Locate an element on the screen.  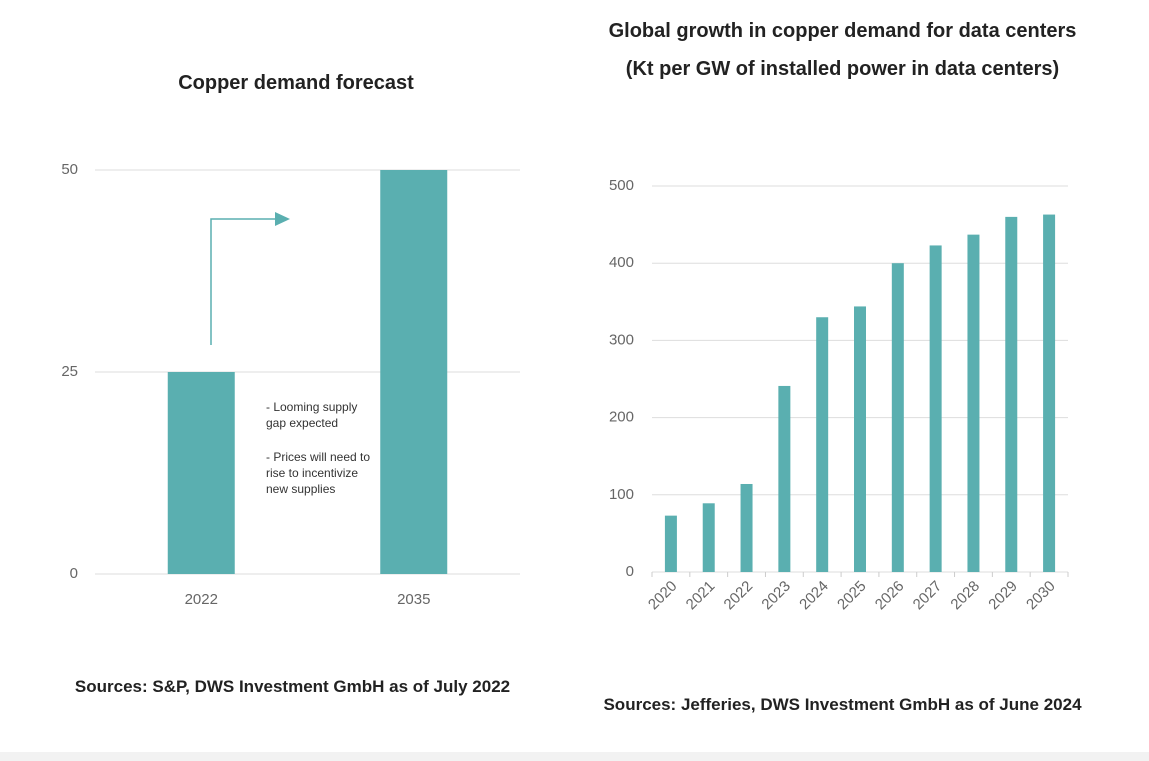
x-tick-label: 2020 is located at coordinates (663, 596).